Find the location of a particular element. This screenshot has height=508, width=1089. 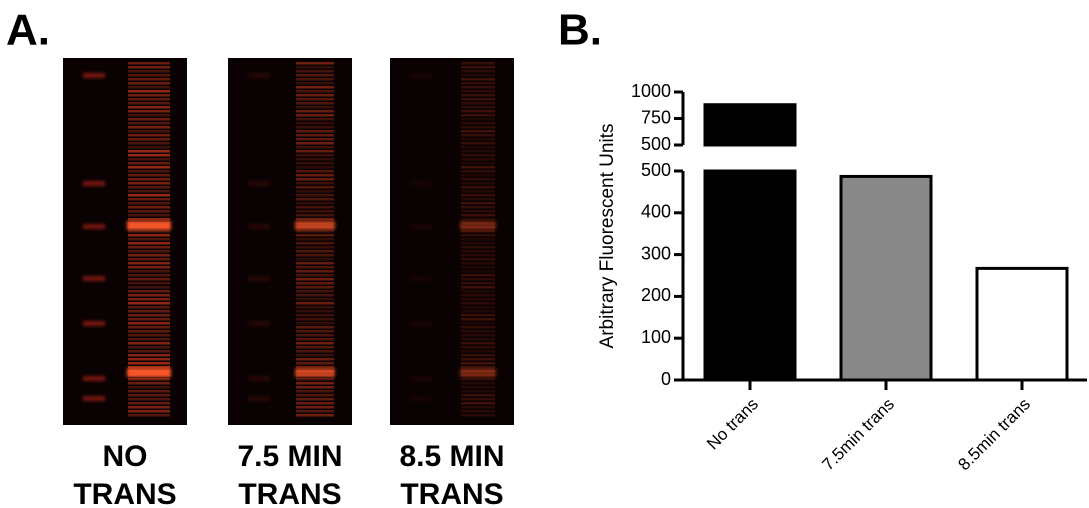

y-axis-label: Arbitrary Fluorescent Units is located at coordinates (607, 236).